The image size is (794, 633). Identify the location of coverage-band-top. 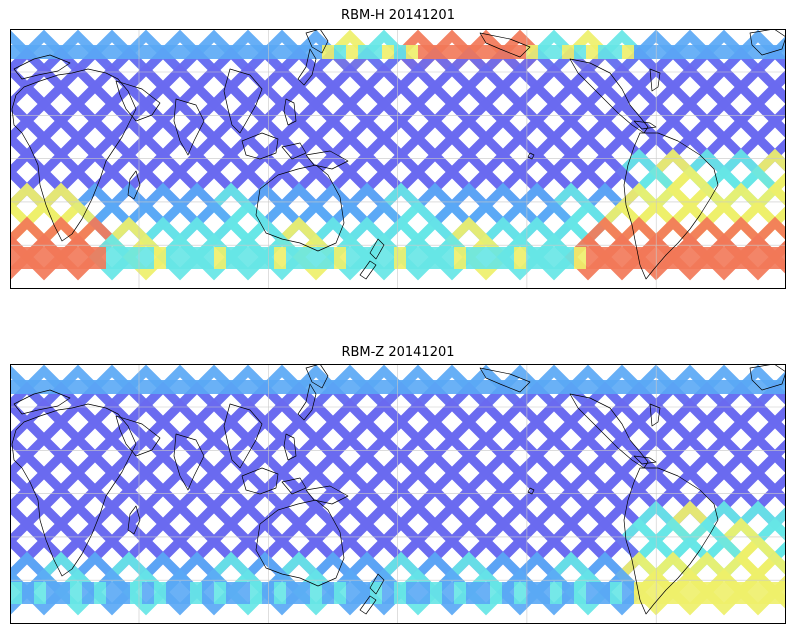
(398, 52).